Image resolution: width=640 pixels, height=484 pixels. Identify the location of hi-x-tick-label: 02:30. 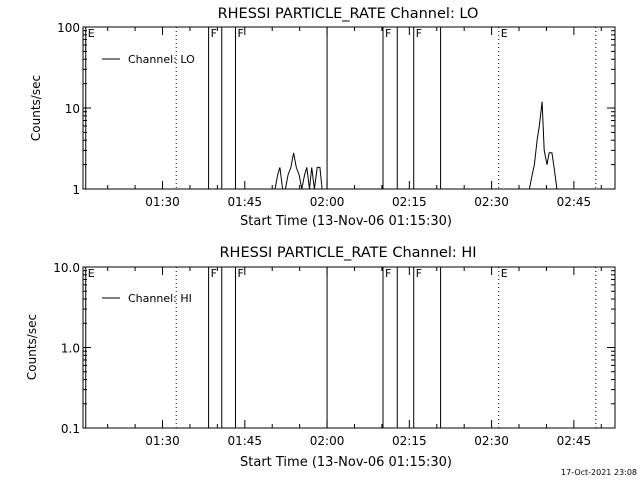
(491, 441).